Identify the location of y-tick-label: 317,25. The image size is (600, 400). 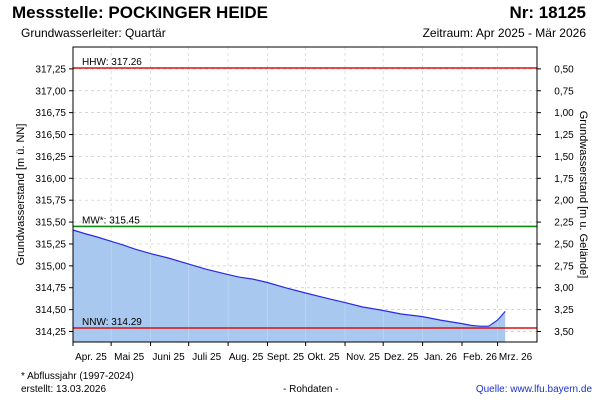
(50, 69).